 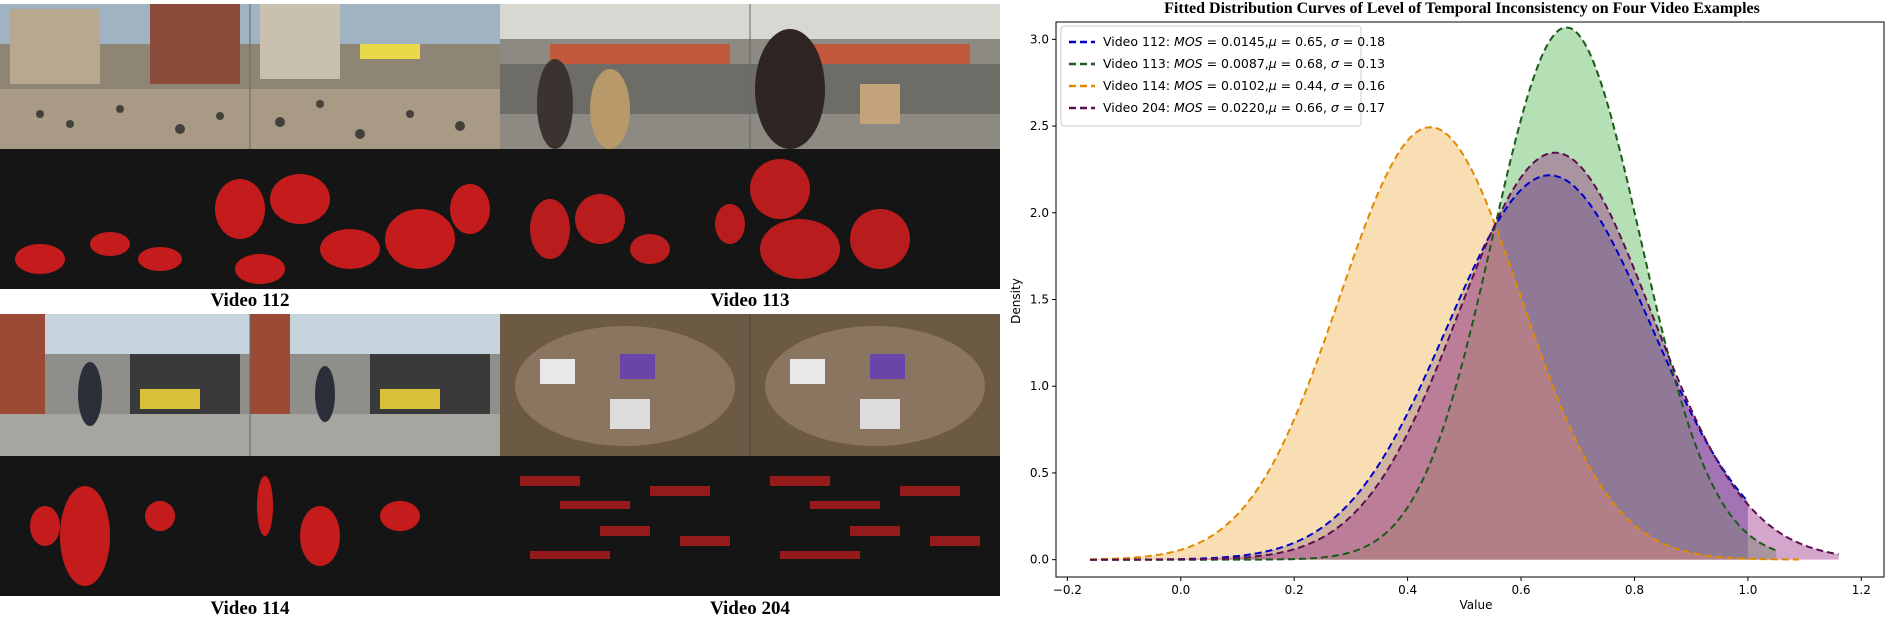 What do you see at coordinates (1211, 76) in the screenshot?
I see `legend-box` at bounding box center [1211, 76].